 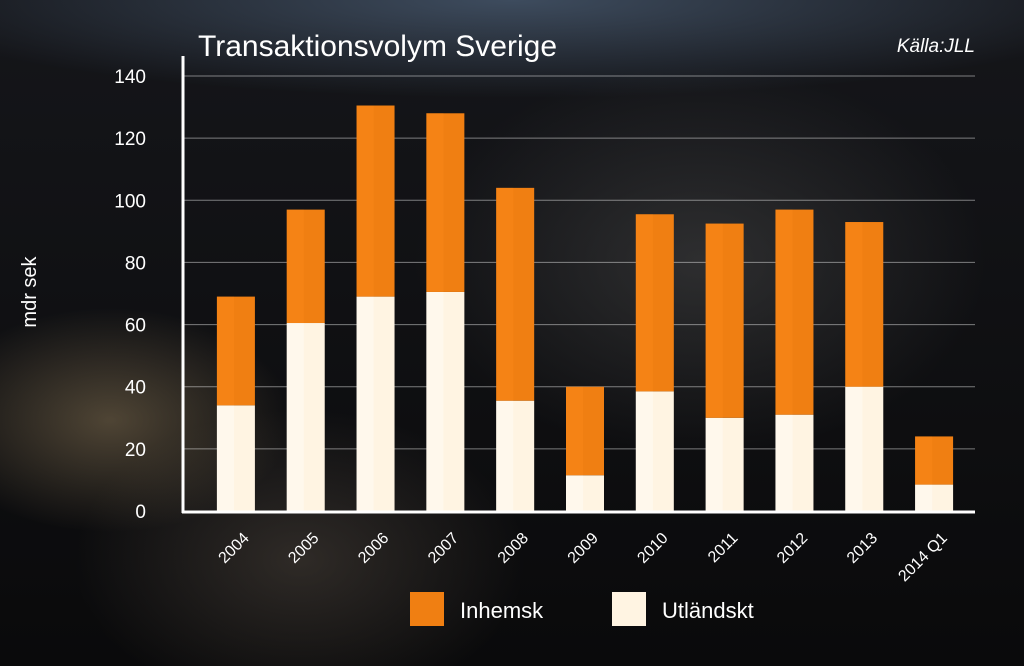 What do you see at coordinates (303, 548) in the screenshot?
I see `x-tick-label: 2005` at bounding box center [303, 548].